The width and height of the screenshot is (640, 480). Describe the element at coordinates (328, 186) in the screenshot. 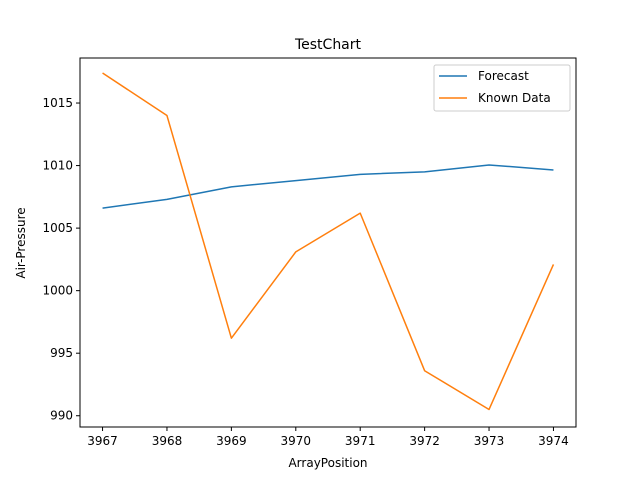

I see `series-line-forecast` at that location.